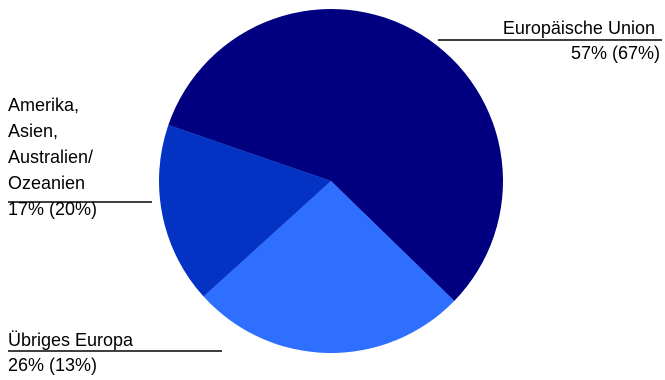  Describe the element at coordinates (244, 211) in the screenshot. I see `slice-rest-of-world` at that location.